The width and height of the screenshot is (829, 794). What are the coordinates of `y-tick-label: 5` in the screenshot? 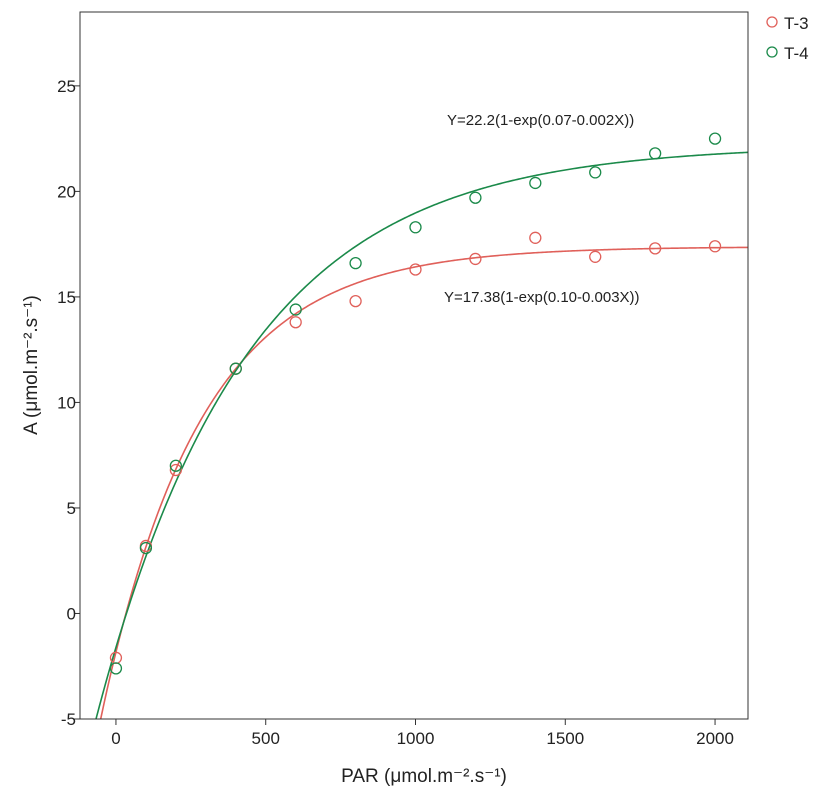 It's located at (71, 508).